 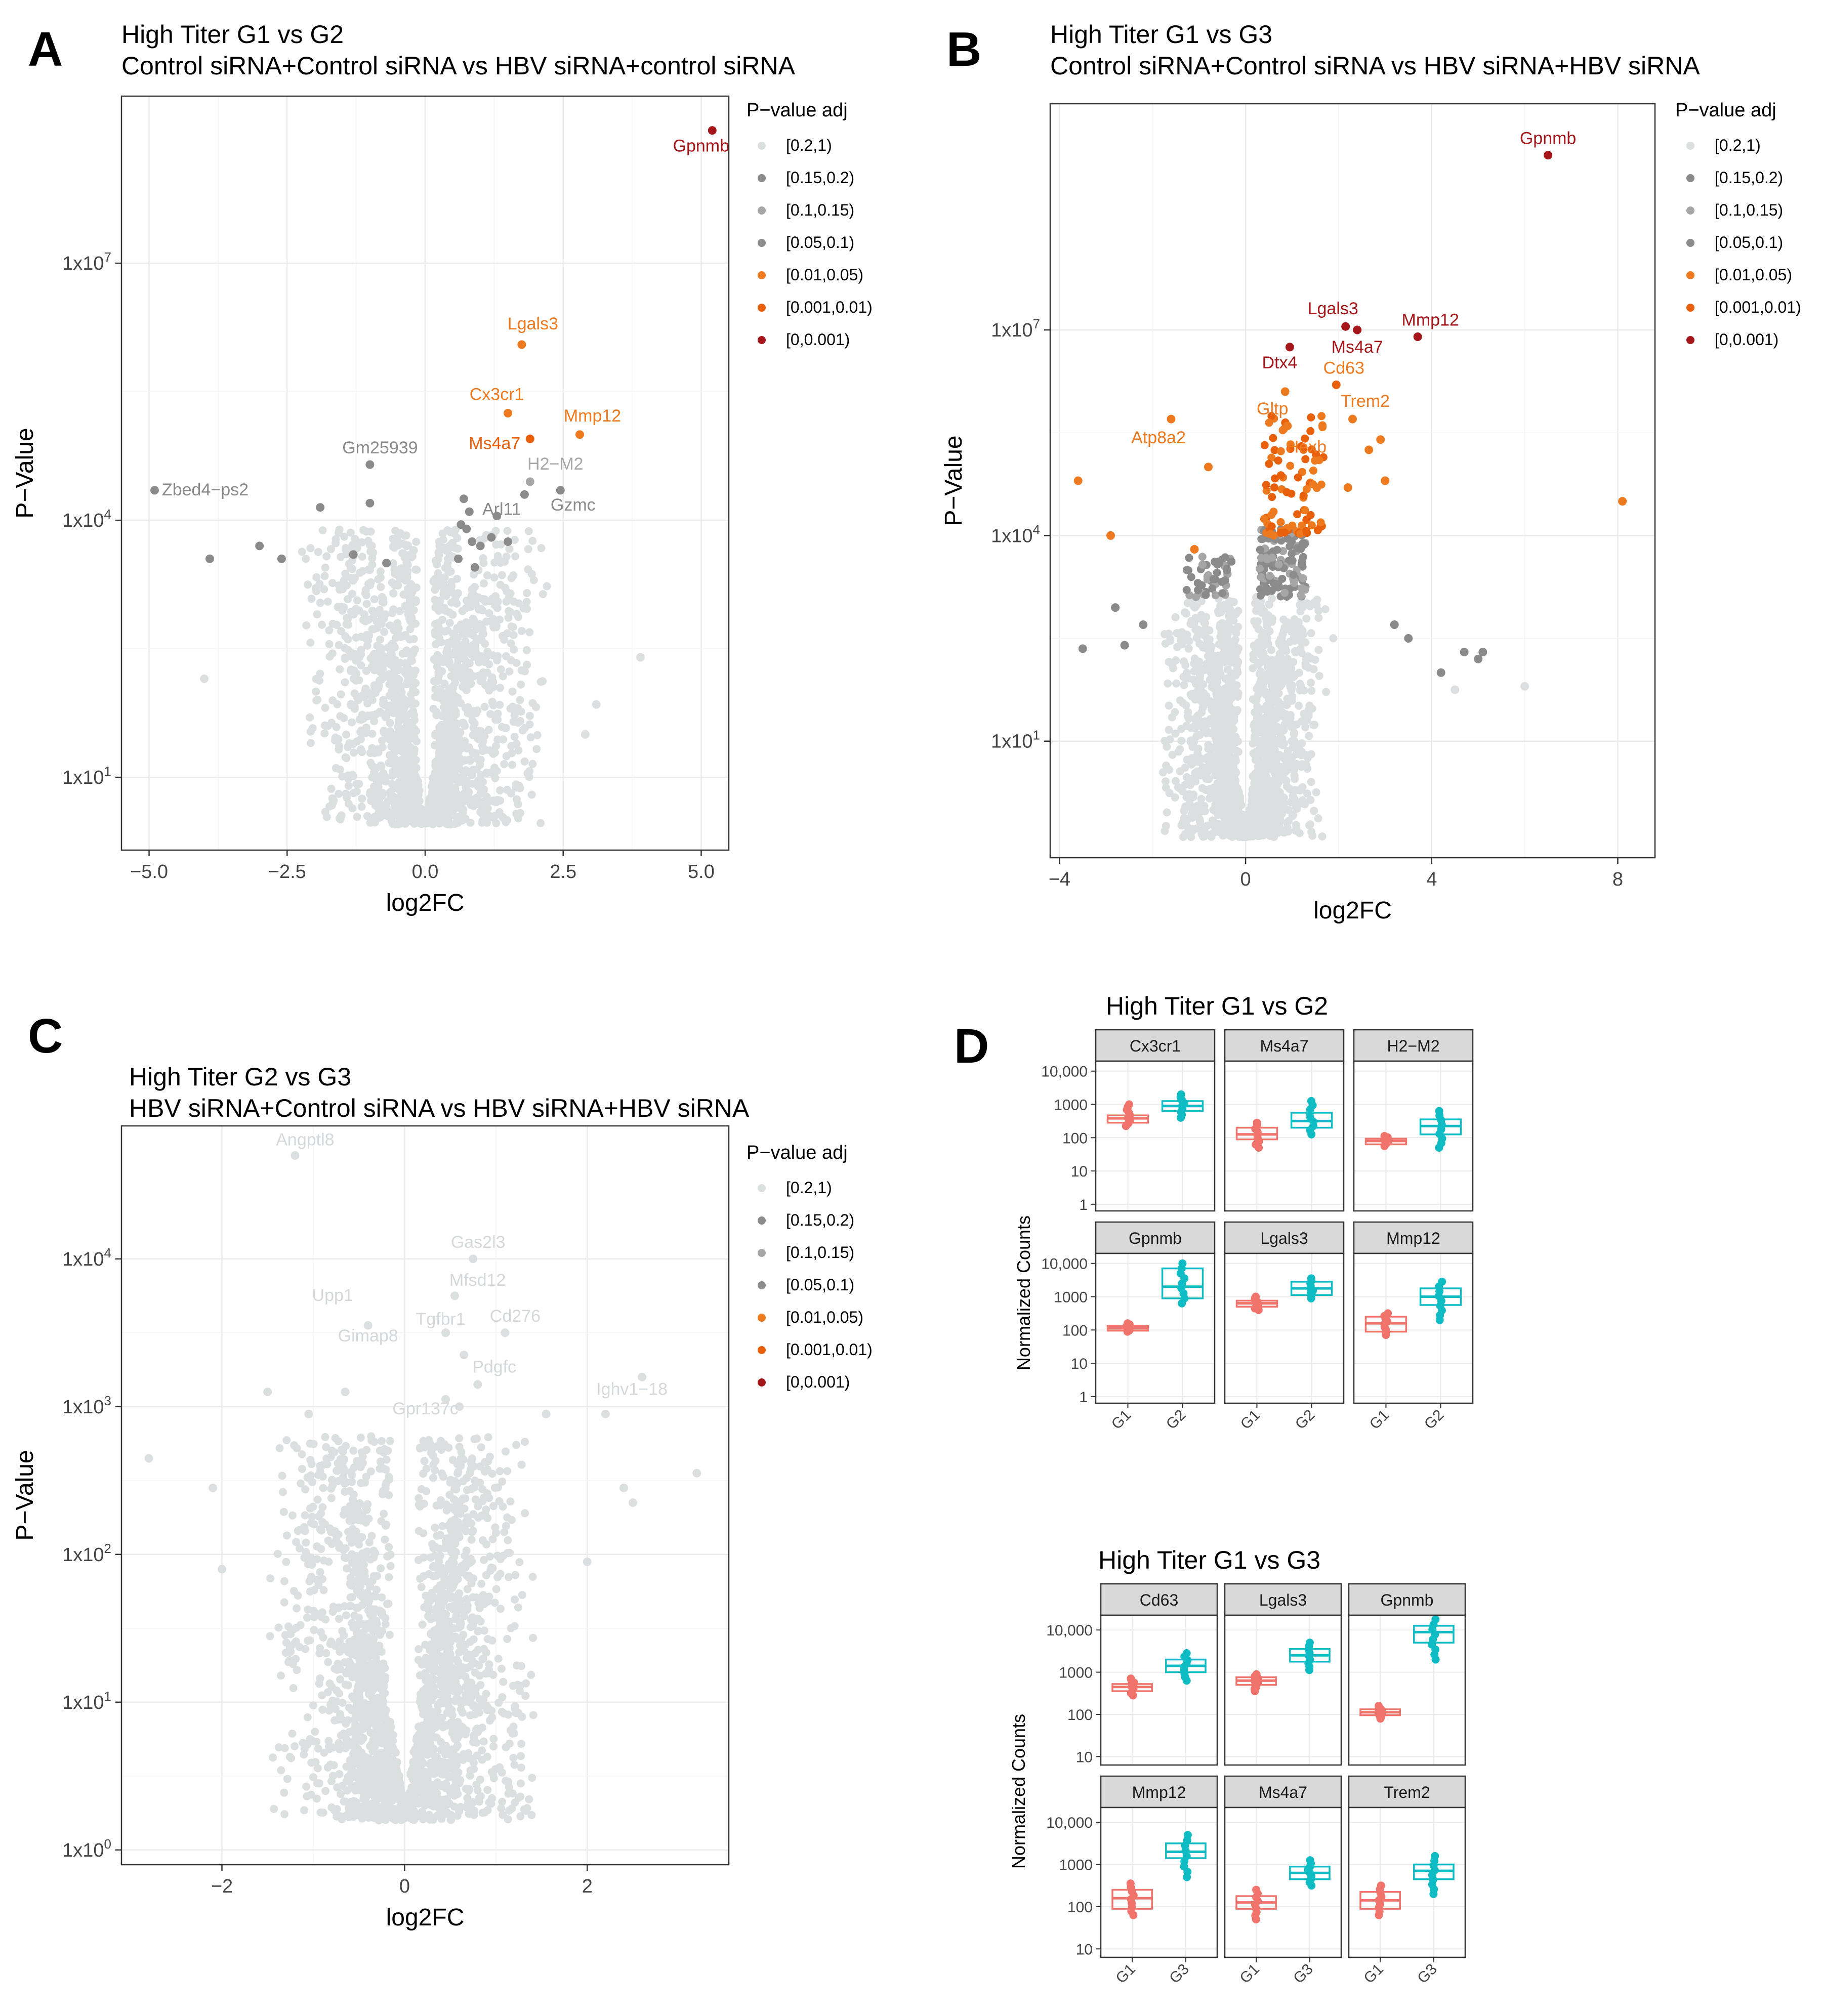 I want to click on legend-key, so click(x=762, y=178).